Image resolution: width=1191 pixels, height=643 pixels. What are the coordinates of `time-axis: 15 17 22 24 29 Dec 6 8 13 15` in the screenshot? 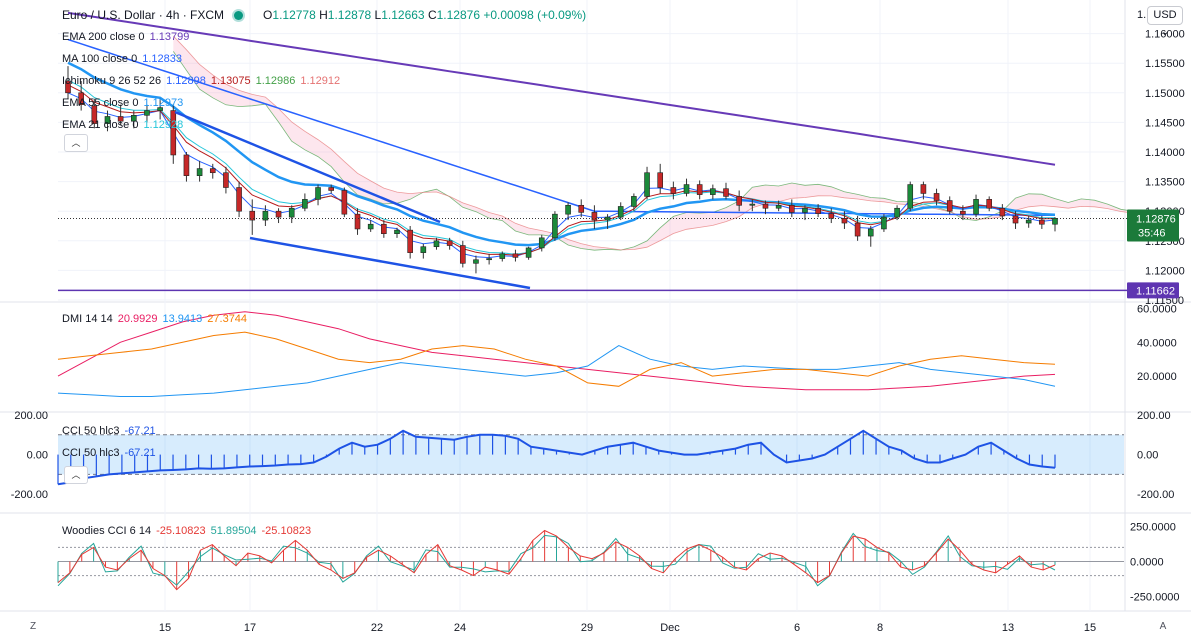 It's located at (627, 628).